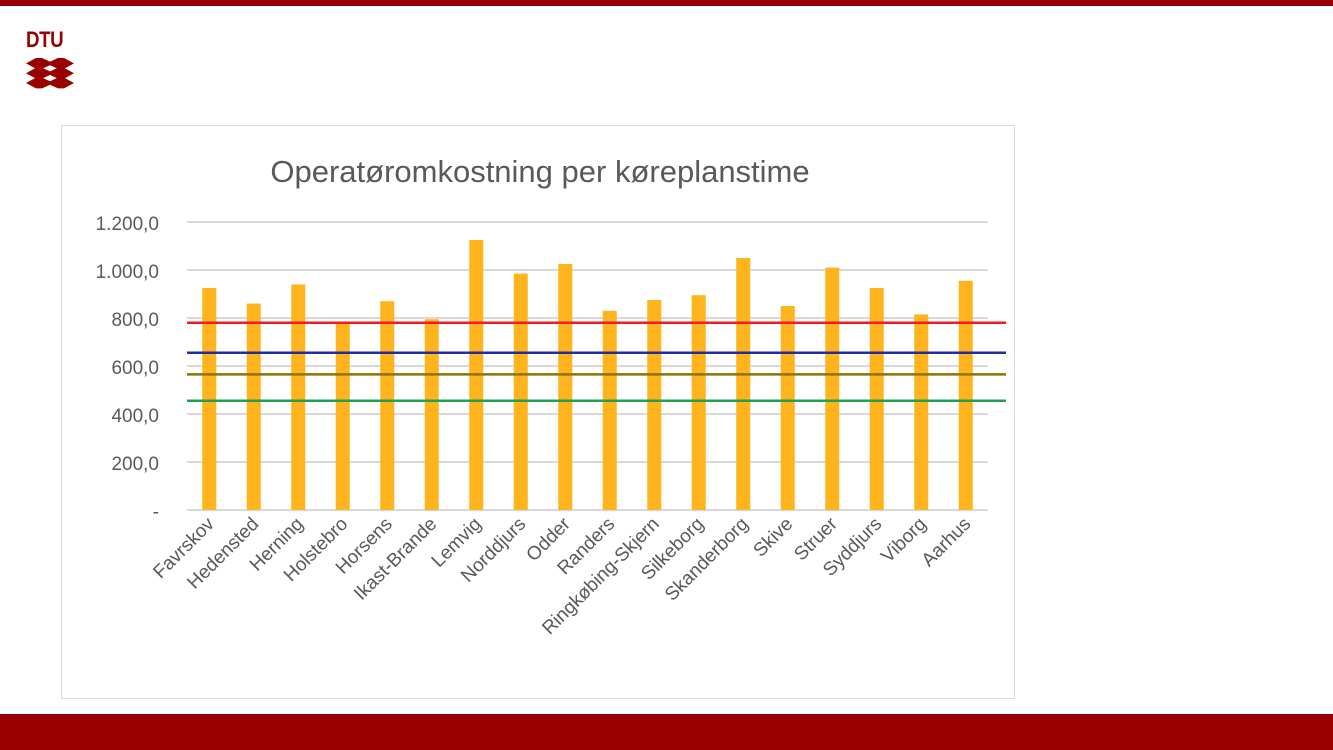  Describe the element at coordinates (539, 171) in the screenshot. I see `chart-title: Operatøromkostning per køreplanstime` at that location.